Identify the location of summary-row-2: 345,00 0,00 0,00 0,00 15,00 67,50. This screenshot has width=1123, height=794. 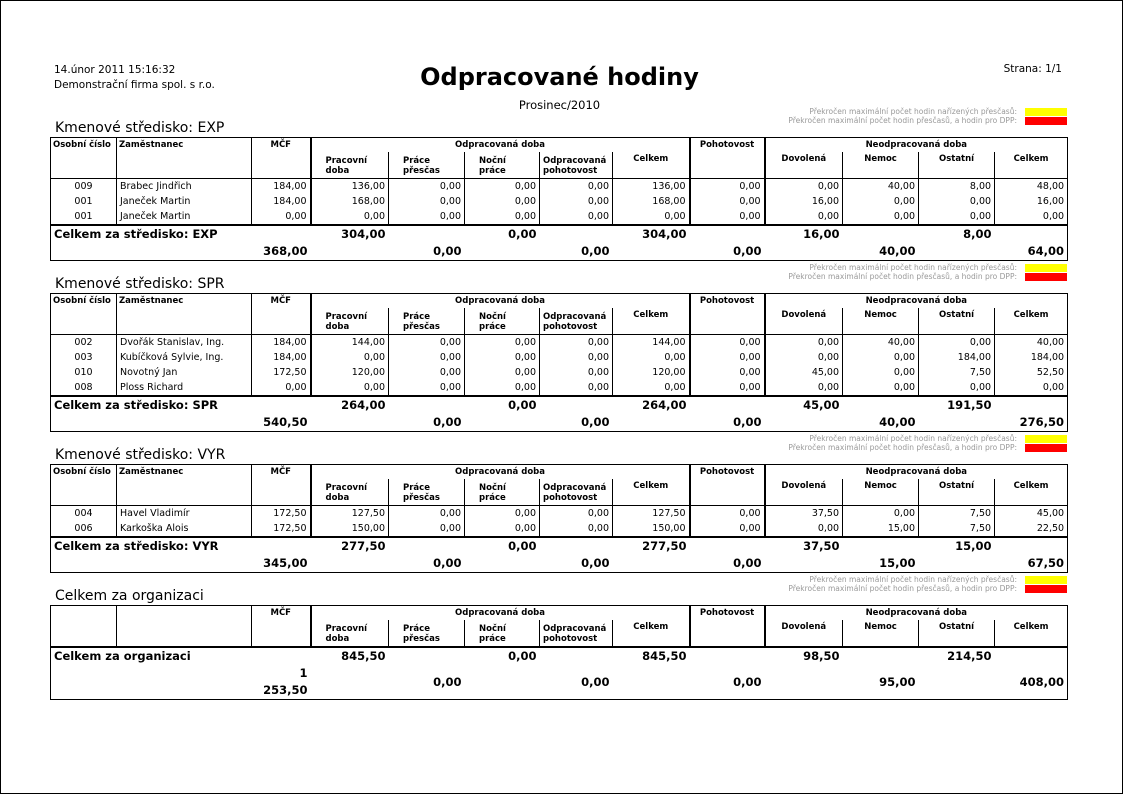
(559, 564).